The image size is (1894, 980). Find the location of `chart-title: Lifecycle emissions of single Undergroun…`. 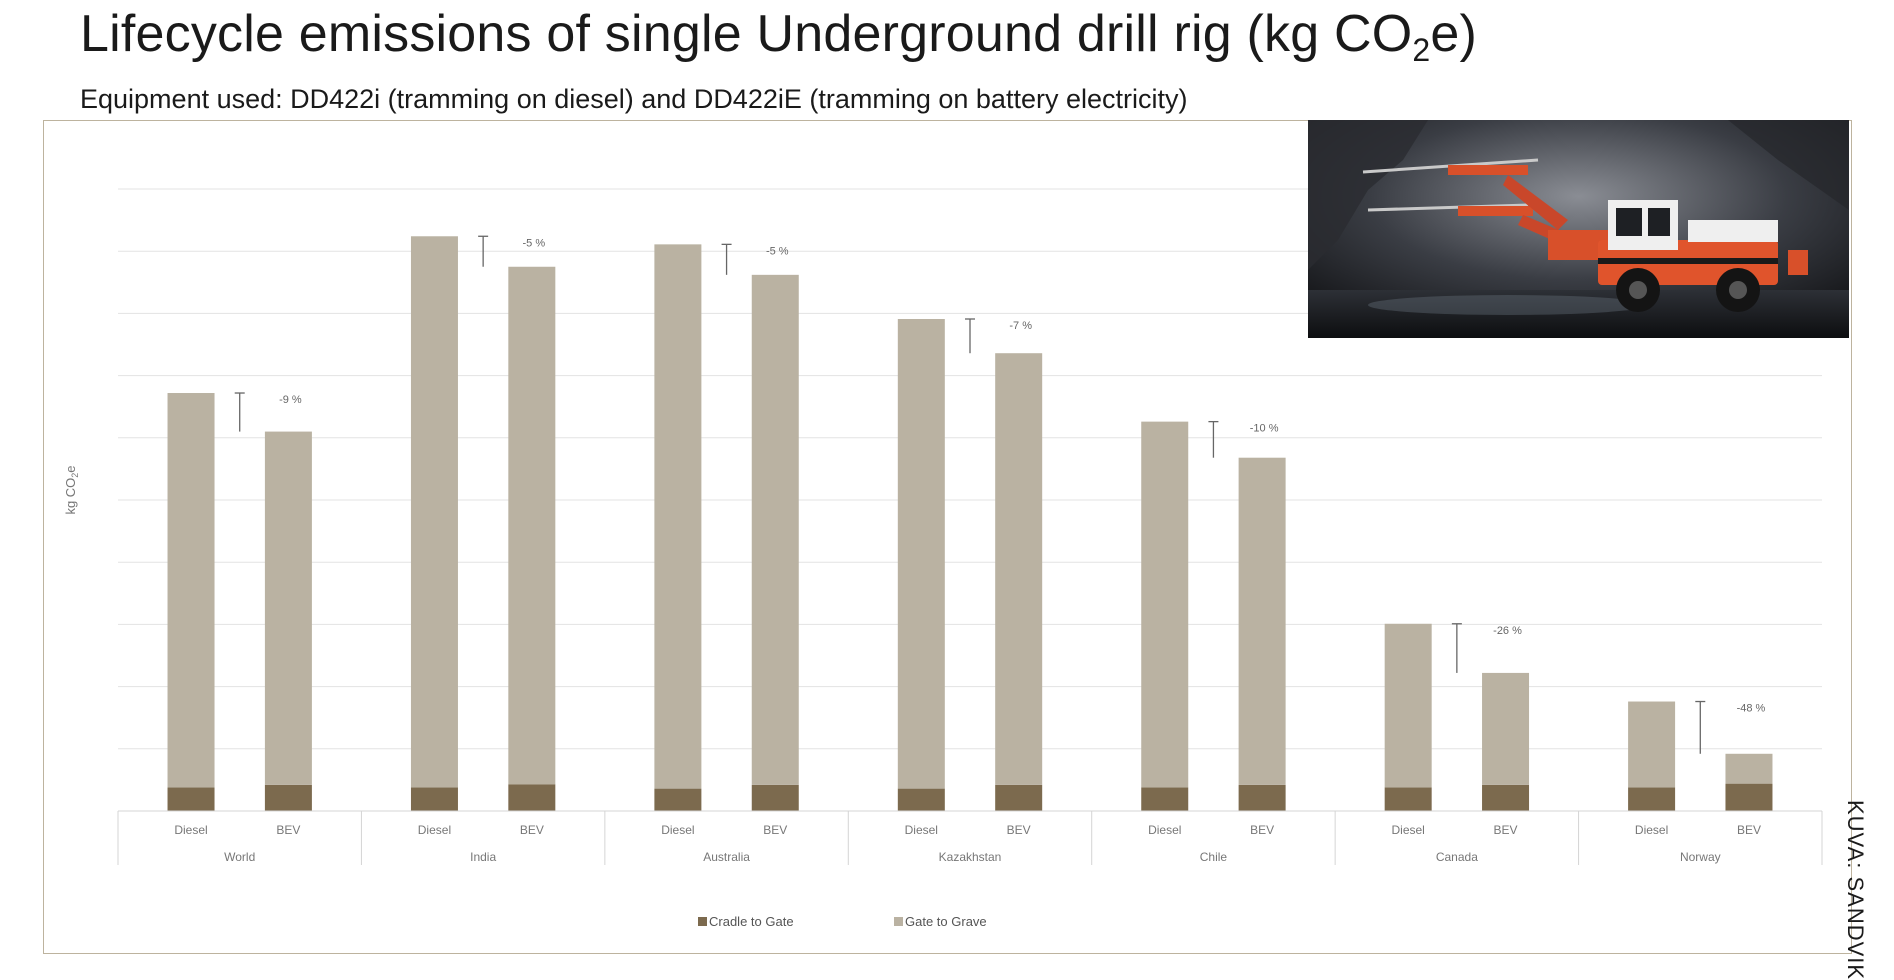

chart-title: Lifecycle emissions of single Undergroun… is located at coordinates (779, 35).